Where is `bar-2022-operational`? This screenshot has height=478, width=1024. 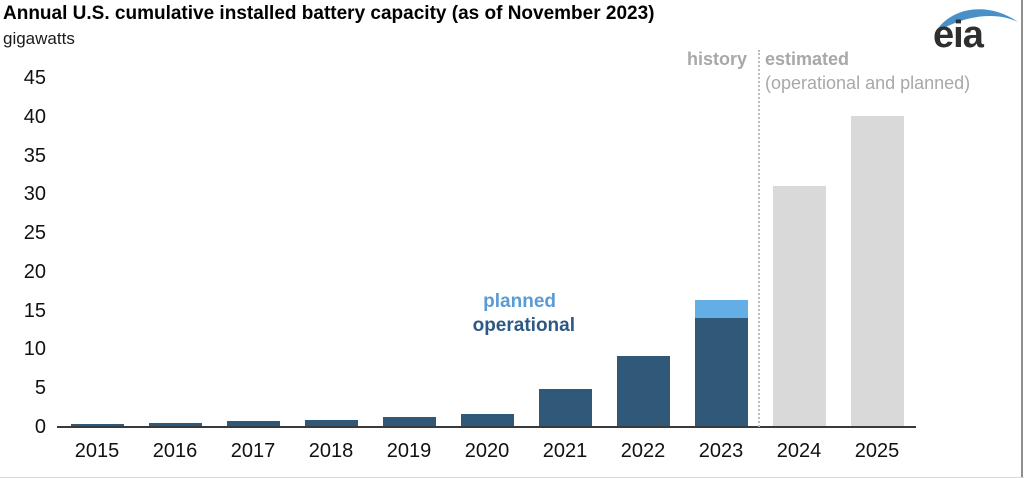
bar-2022-operational is located at coordinates (643, 391).